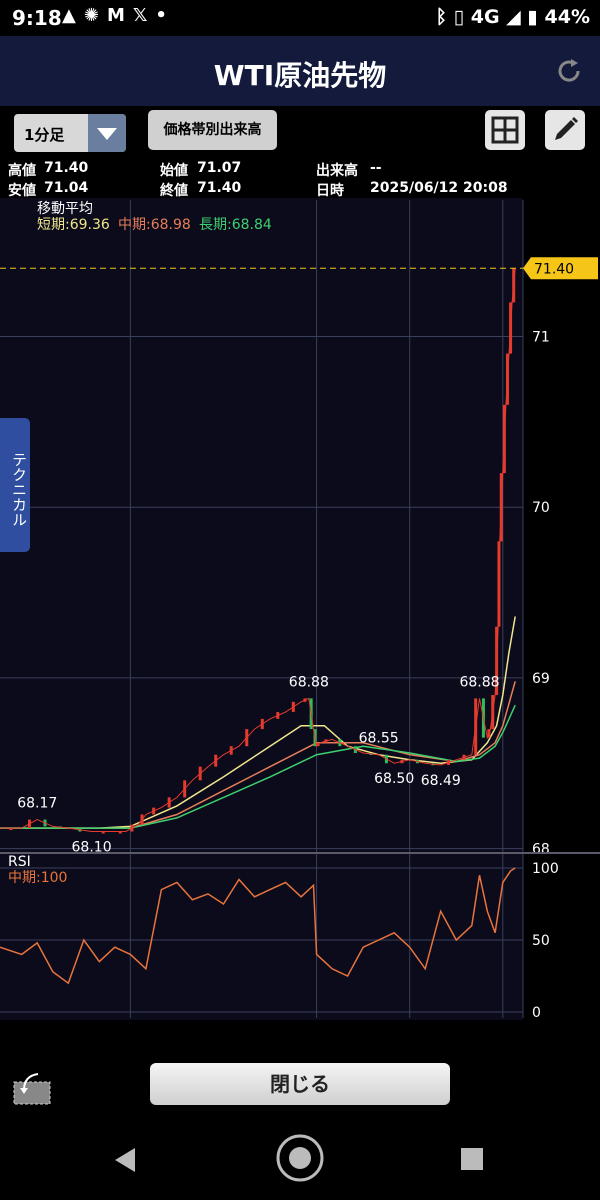 Image resolution: width=600 pixels, height=1200 pixels. Describe the element at coordinates (235, 225) in the screenshot. I see `ma-long-label: 長期:68.84` at that location.